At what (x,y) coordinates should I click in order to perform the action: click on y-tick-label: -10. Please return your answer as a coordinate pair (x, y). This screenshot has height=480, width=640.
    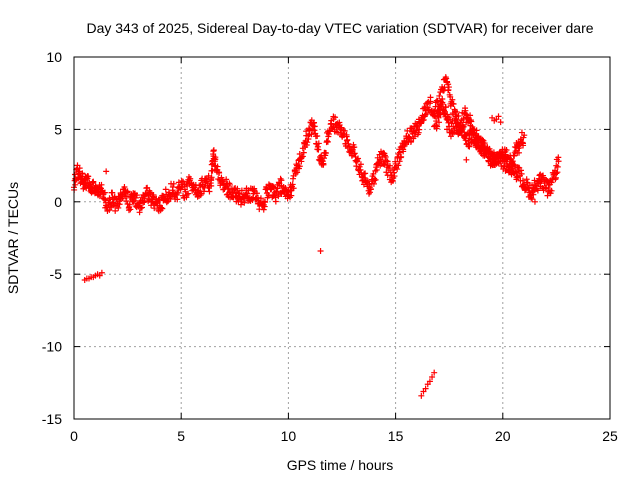
    Looking at the image, I should click on (52, 347).